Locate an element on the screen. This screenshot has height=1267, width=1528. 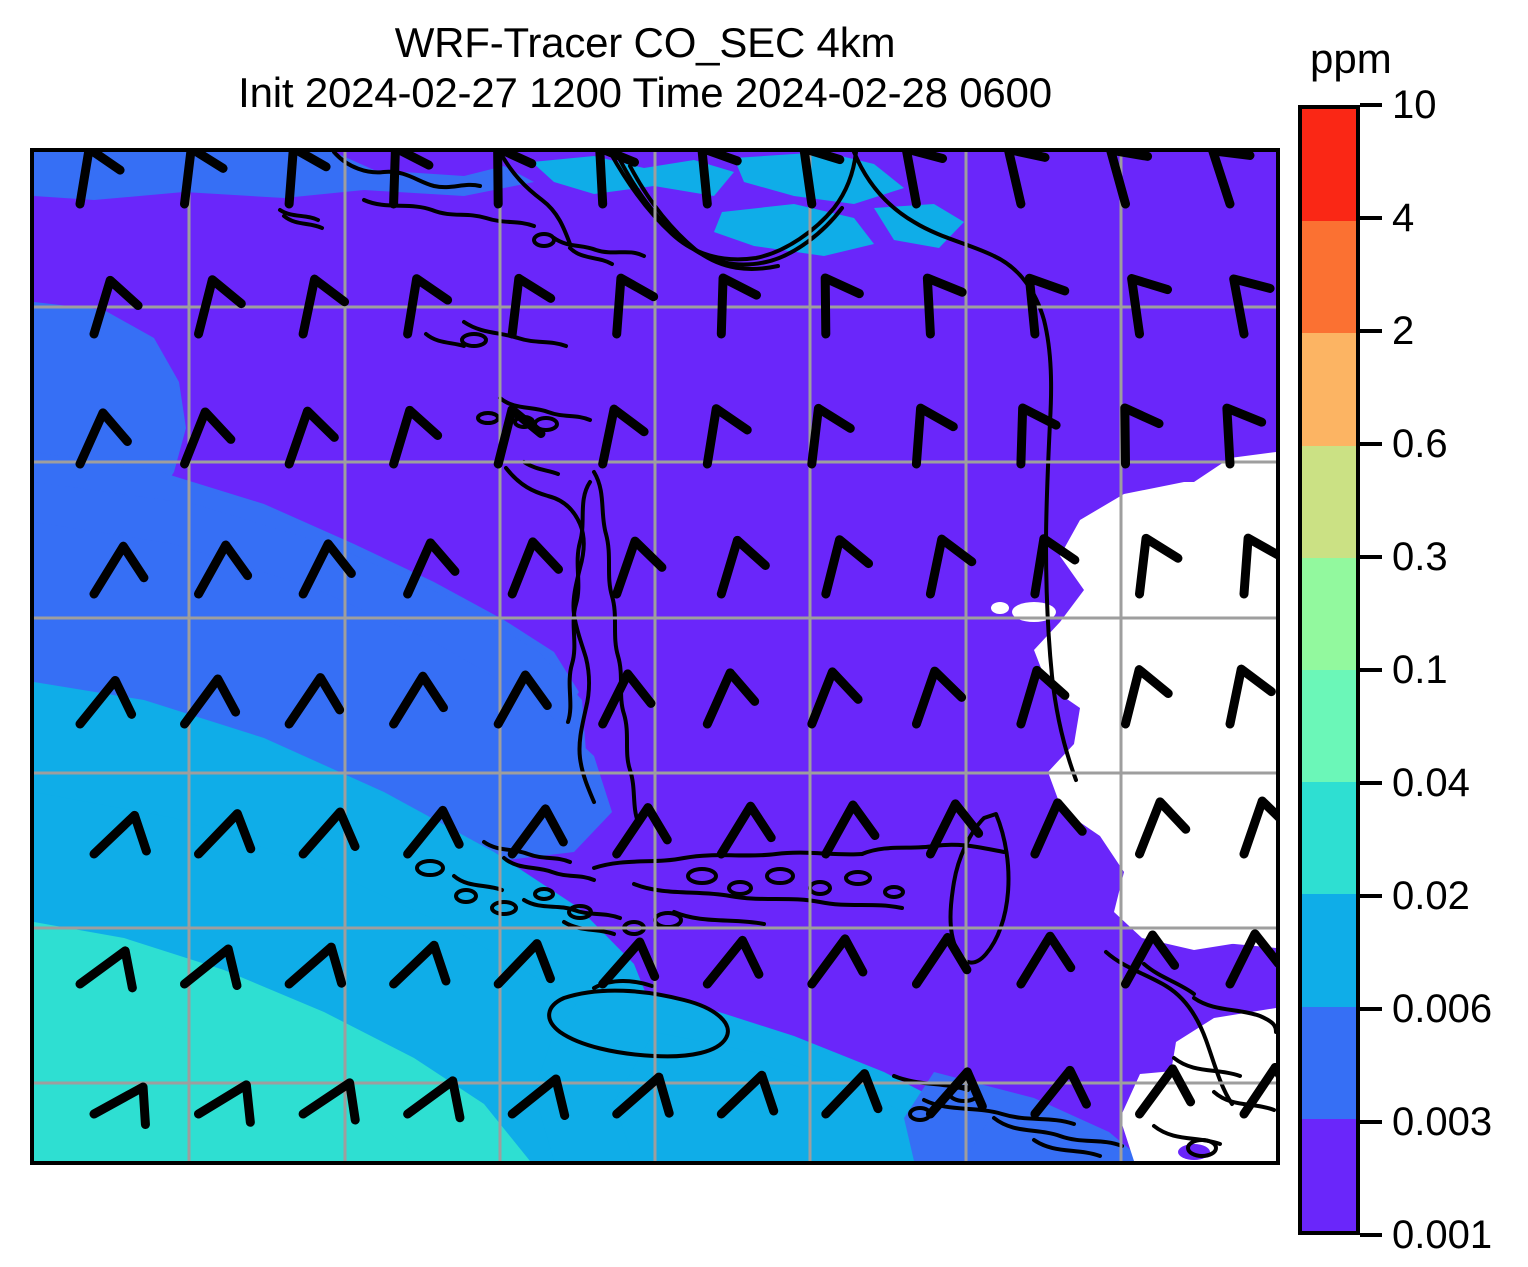
tick-label: 0.003 is located at coordinates (1442, 1122).